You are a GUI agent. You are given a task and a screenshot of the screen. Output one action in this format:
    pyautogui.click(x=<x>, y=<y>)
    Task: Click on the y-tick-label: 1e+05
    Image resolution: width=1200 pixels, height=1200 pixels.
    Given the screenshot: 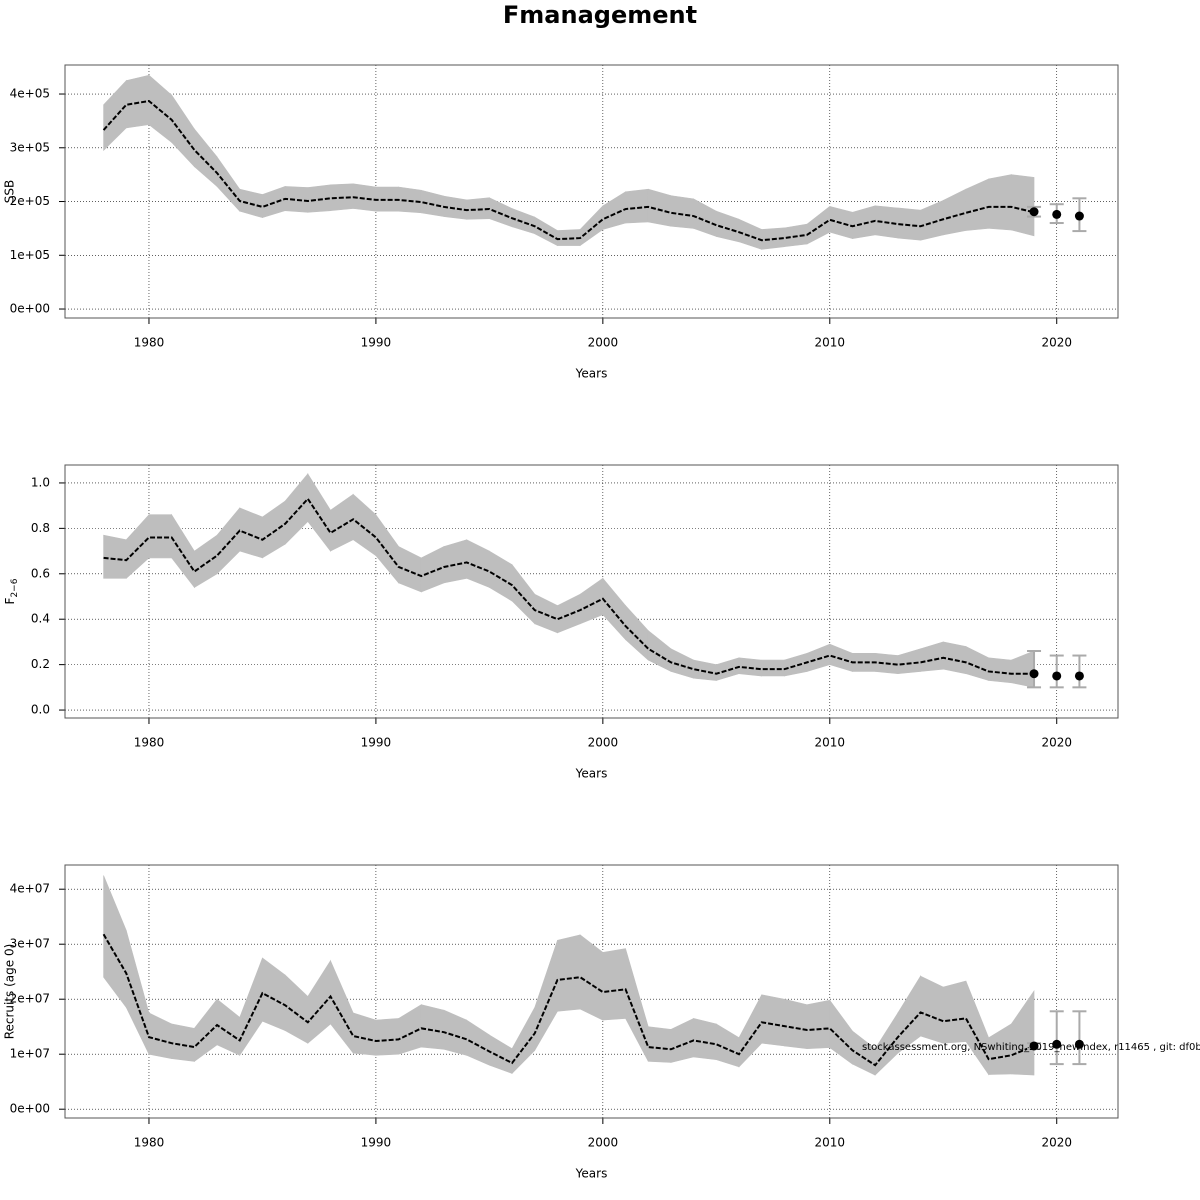 What is the action you would take?
    pyautogui.click(x=30, y=255)
    